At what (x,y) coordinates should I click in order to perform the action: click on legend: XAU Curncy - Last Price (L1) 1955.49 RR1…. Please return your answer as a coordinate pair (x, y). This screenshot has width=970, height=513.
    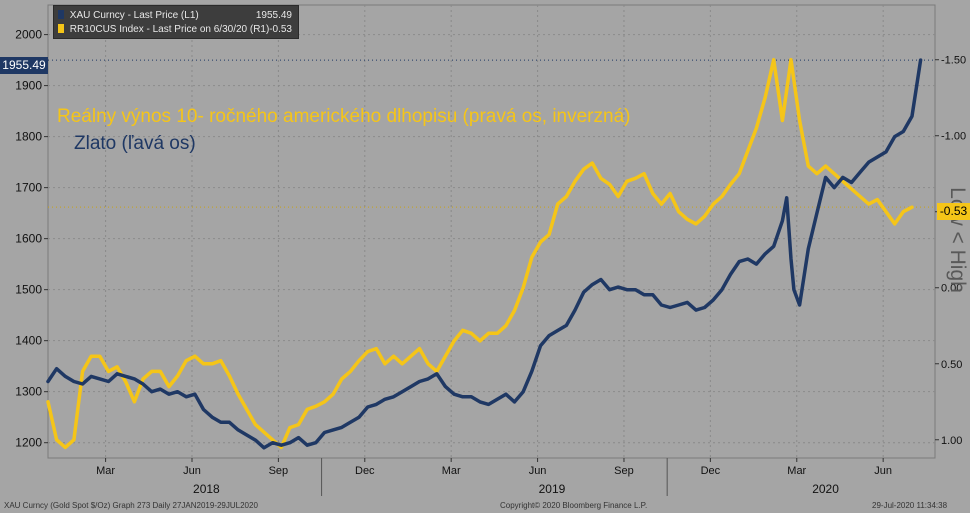
    Looking at the image, I should click on (176, 22).